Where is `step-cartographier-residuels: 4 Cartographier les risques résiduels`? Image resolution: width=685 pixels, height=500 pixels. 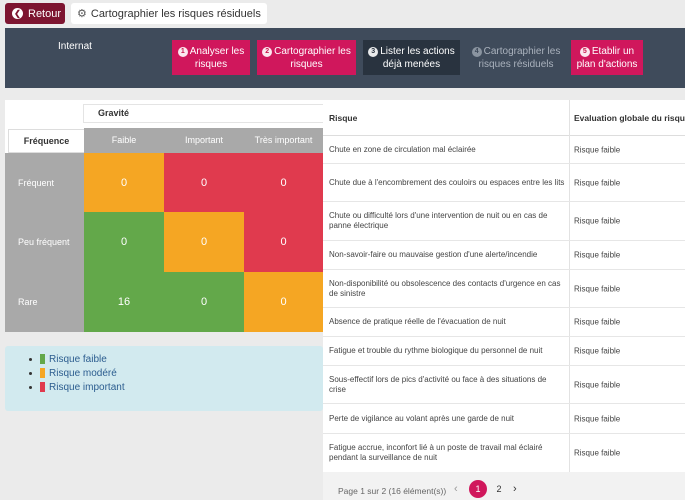
step-cartographier-residuels: 4 Cartographier les risques résiduels is located at coordinates (516, 57).